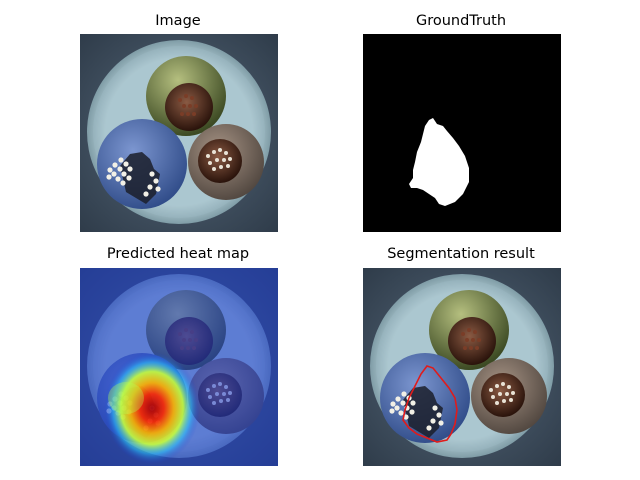  What do you see at coordinates (178, 21) in the screenshot?
I see `image-title: Image` at bounding box center [178, 21].